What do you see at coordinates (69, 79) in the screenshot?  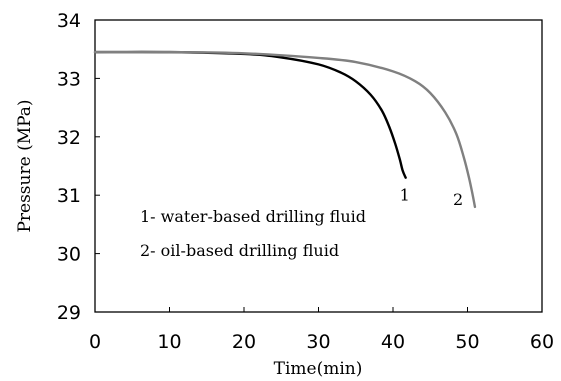 I see `y-tick-label: 33` at bounding box center [69, 79].